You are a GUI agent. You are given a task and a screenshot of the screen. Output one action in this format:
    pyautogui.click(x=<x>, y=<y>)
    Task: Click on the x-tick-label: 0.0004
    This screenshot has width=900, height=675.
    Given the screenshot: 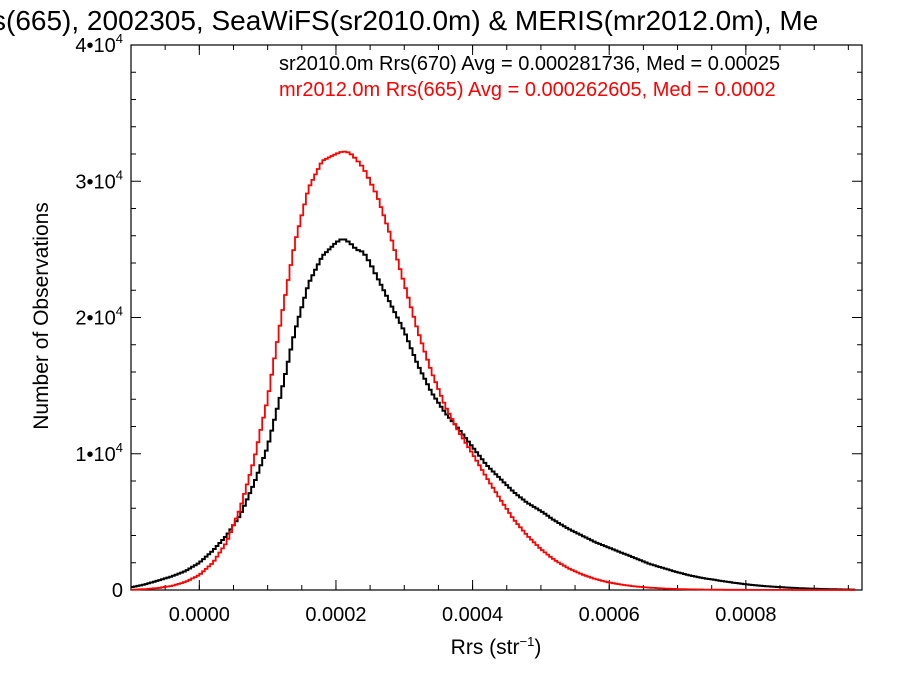 What is the action you would take?
    pyautogui.click(x=472, y=615)
    